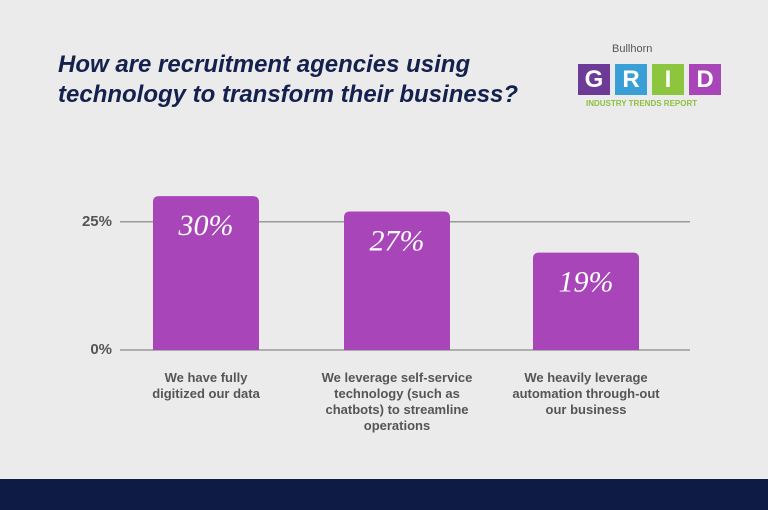 Image resolution: width=768 pixels, height=510 pixels. What do you see at coordinates (586, 281) in the screenshot?
I see `value-label: 19%` at bounding box center [586, 281].